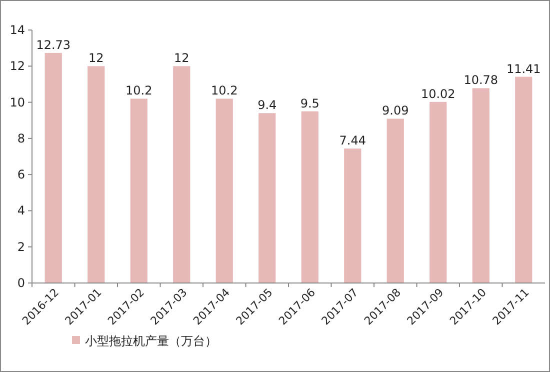 The width and height of the screenshot is (550, 372). Describe the element at coordinates (395, 111) in the screenshot. I see `data-label: 9.09` at that location.